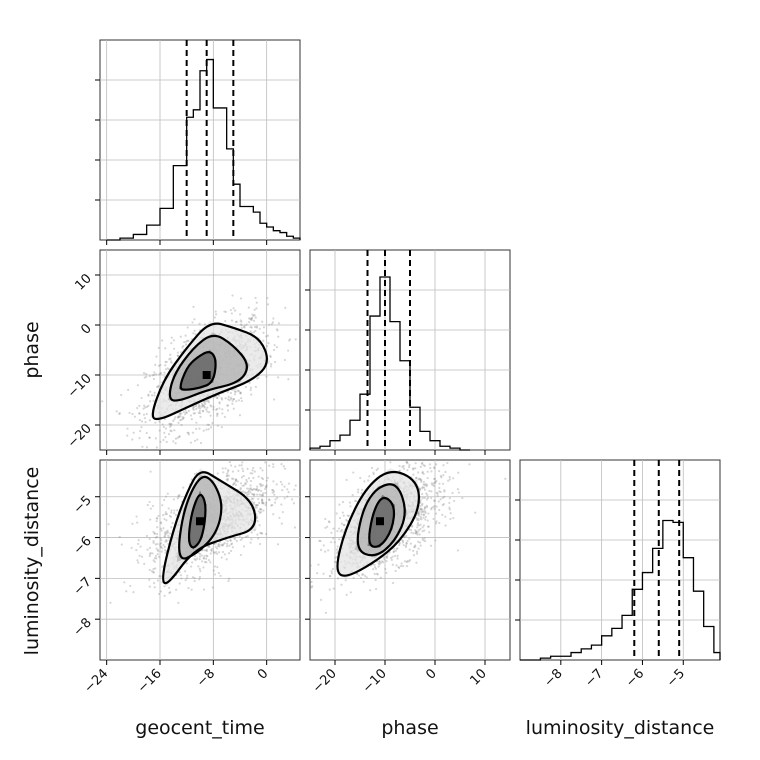 The height and width of the screenshot is (760, 760). I want to click on scatter-panel-phase-luminosity-distance: −20 −10 0 10, so click(408, 574).